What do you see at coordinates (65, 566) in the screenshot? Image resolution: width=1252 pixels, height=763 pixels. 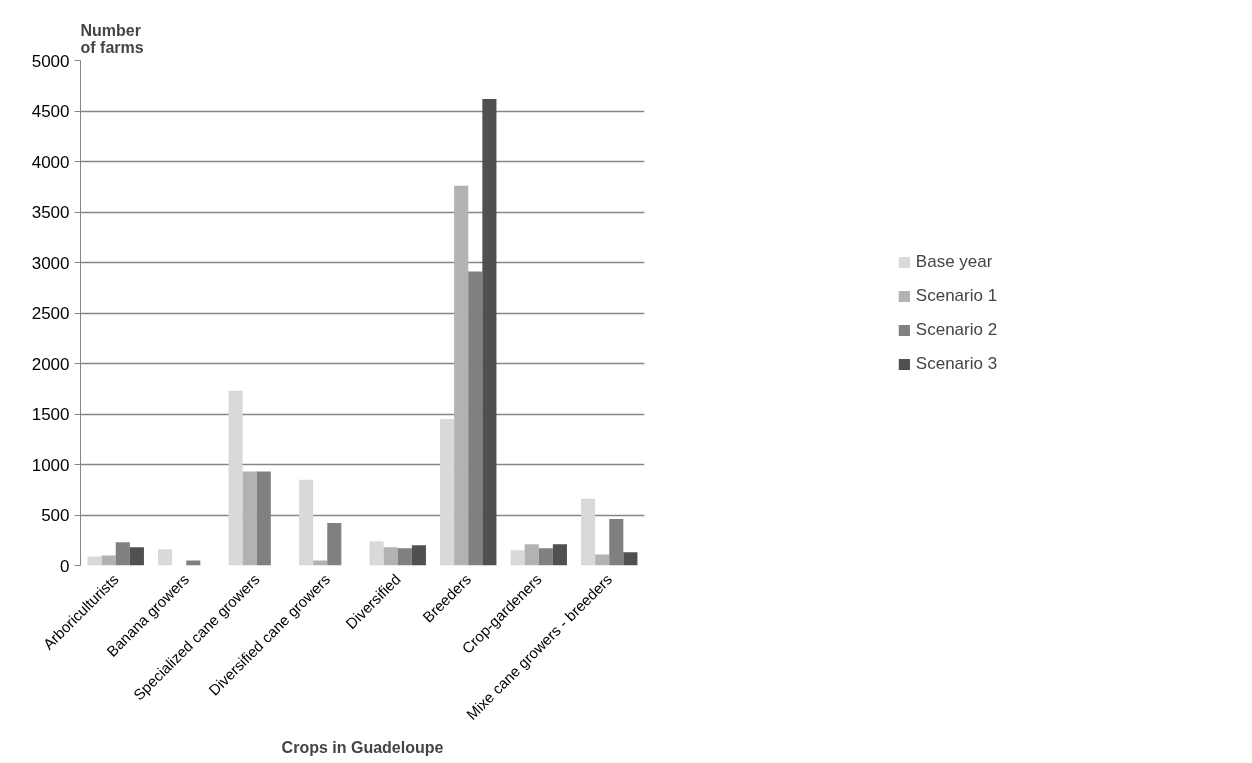 I see `y-tick-label: 0` at bounding box center [65, 566].